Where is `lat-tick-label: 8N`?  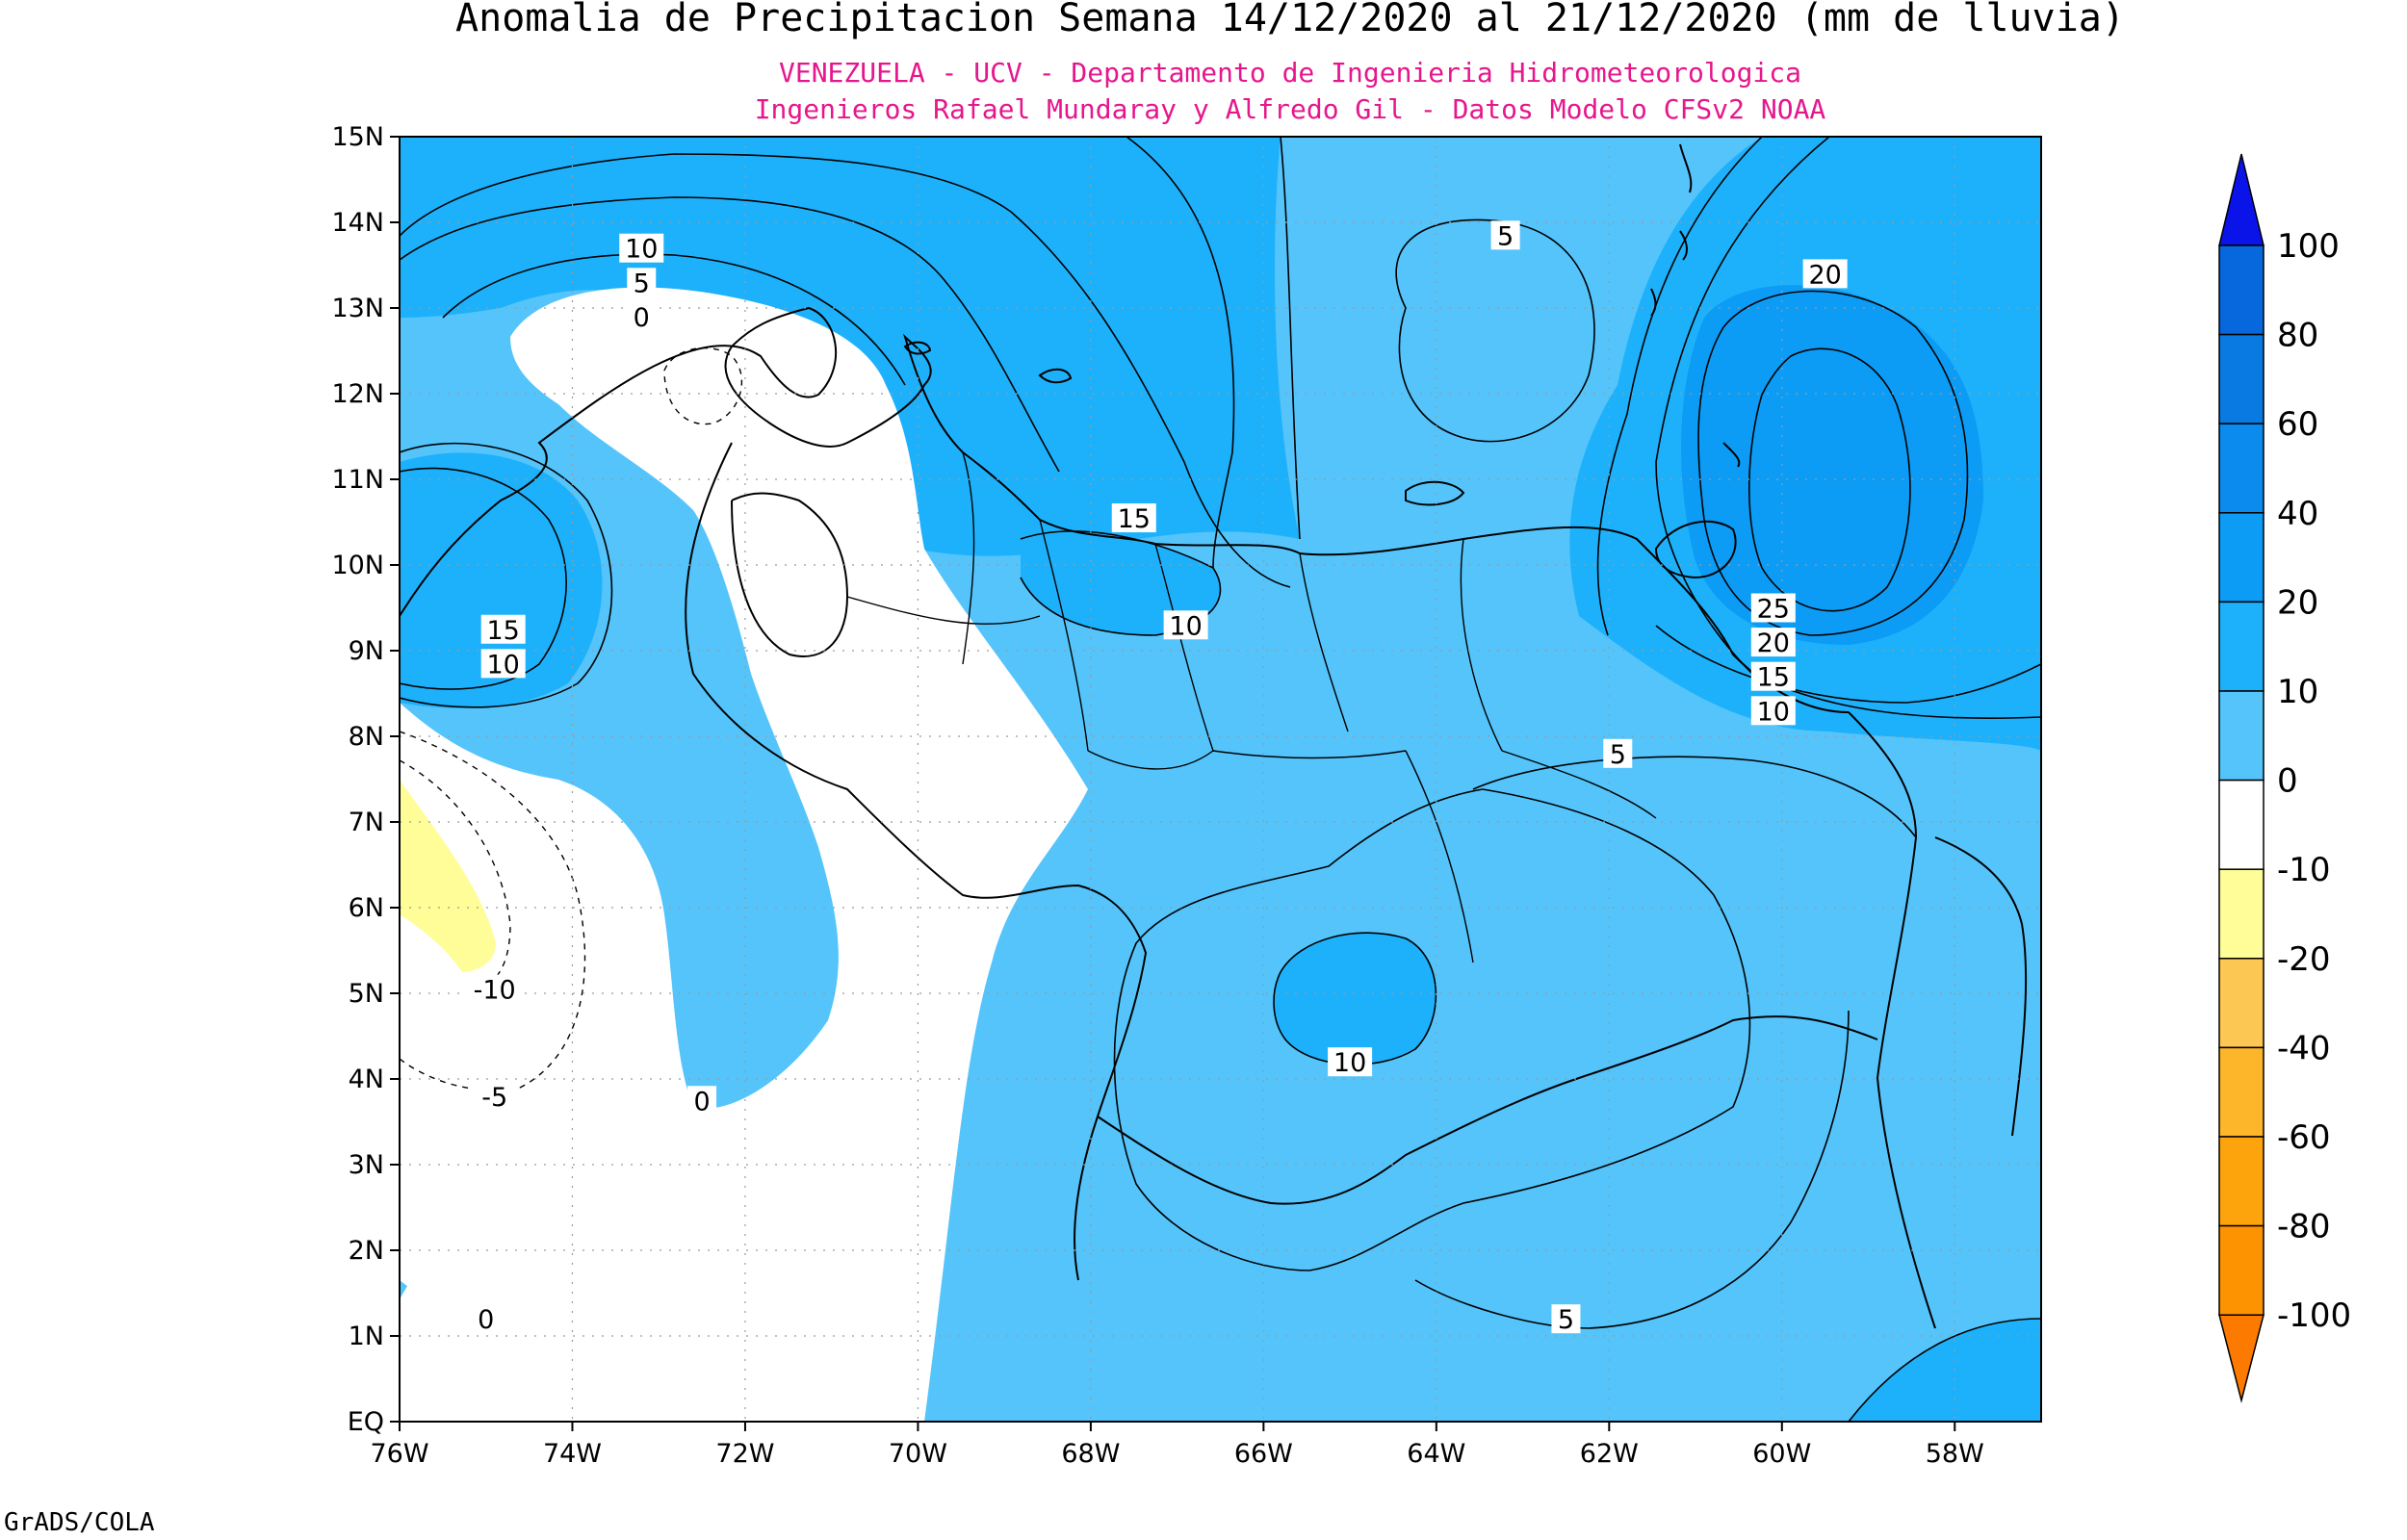 lat-tick-label: 8N is located at coordinates (366, 737).